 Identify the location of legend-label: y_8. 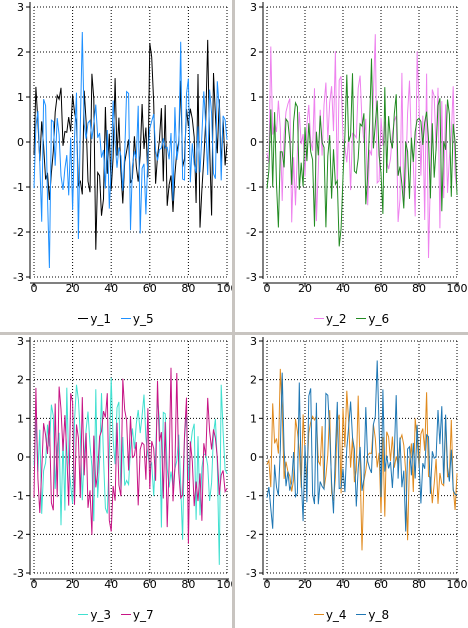
(379, 615).